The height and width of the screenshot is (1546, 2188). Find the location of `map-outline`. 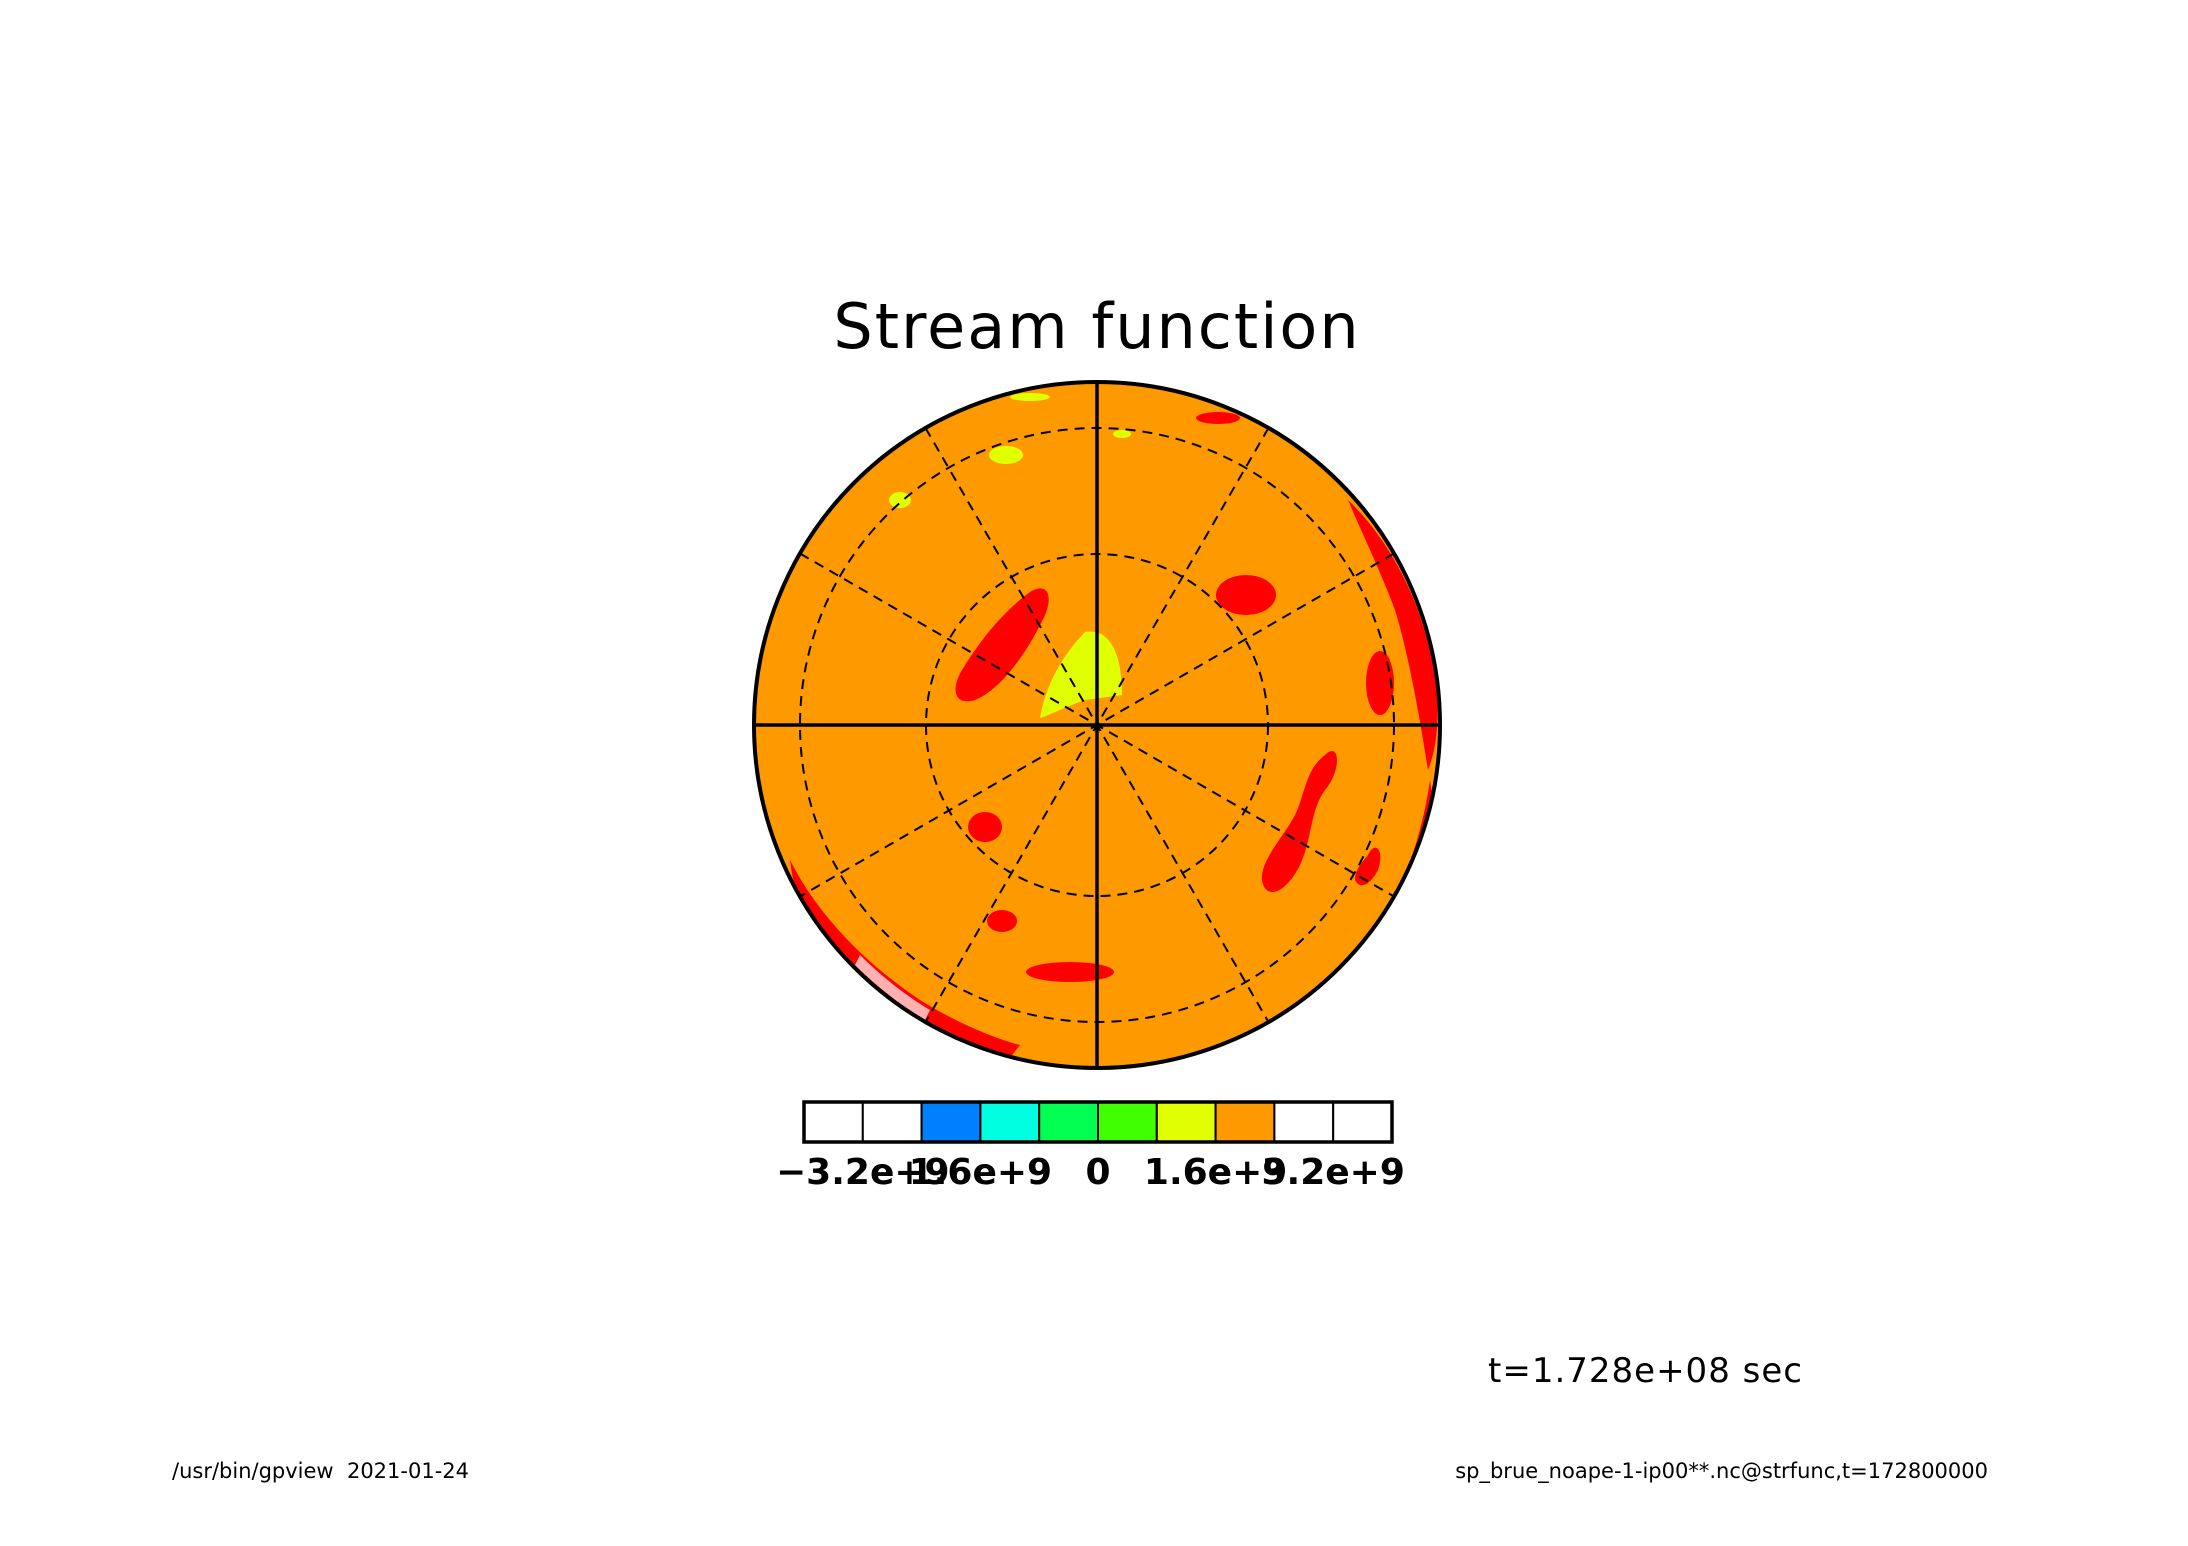

map-outline is located at coordinates (1097, 725).